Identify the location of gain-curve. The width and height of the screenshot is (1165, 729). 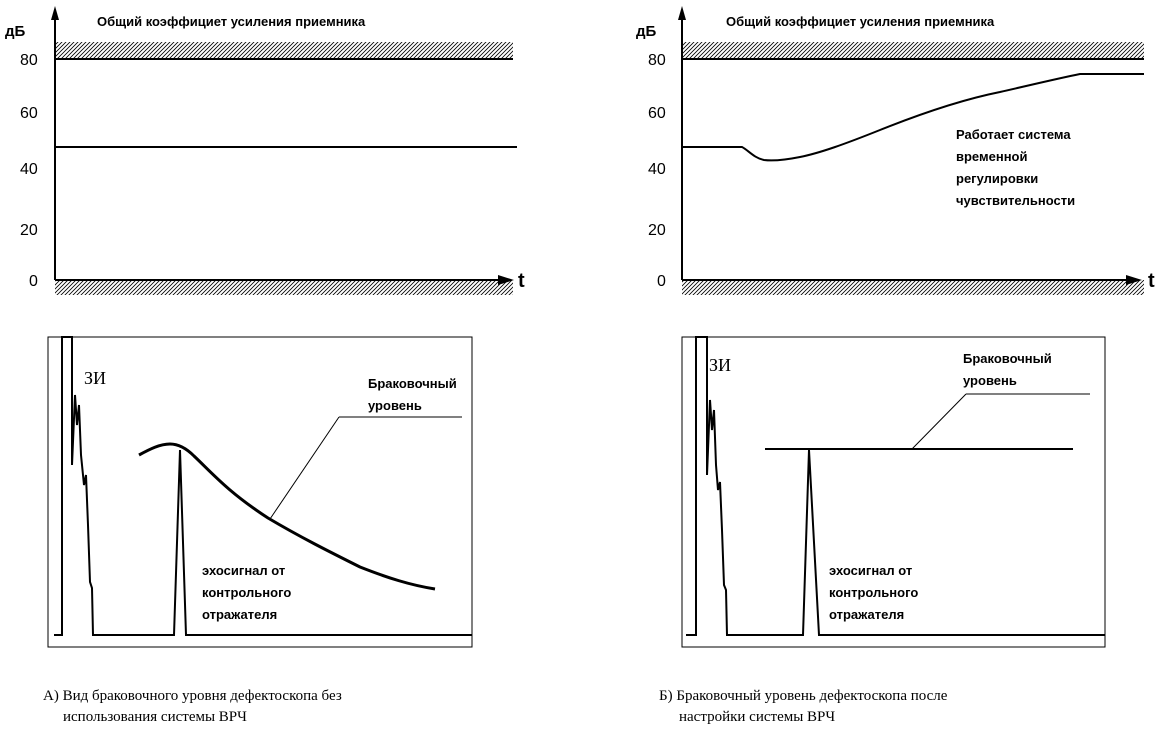
(913, 117).